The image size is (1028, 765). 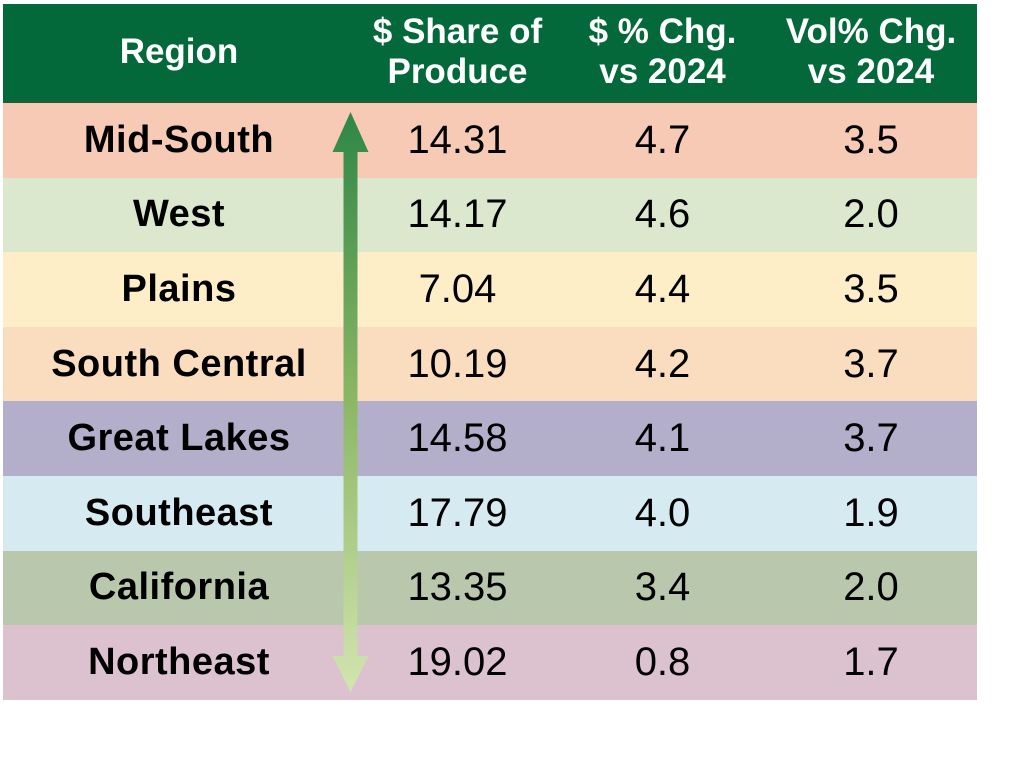 I want to click on header-share-line1: $ Share of, so click(x=457, y=31).